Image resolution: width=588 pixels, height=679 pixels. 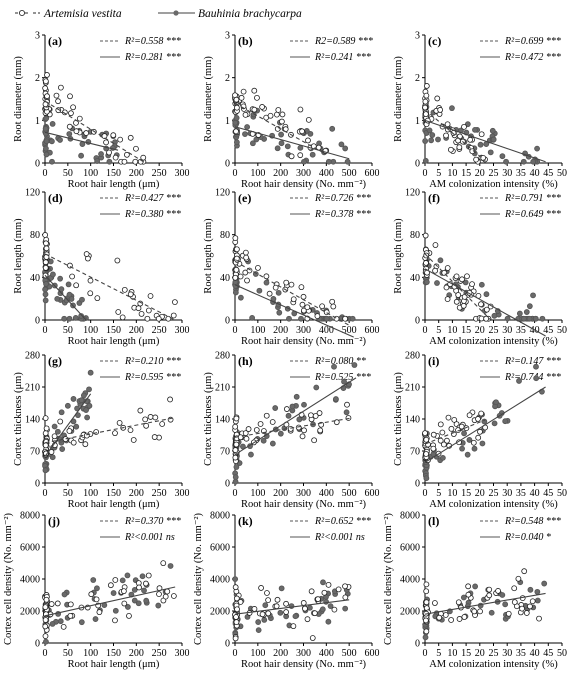 What do you see at coordinates (326, 330) in the screenshot?
I see `x-tick-label: 400` at bounding box center [326, 330].